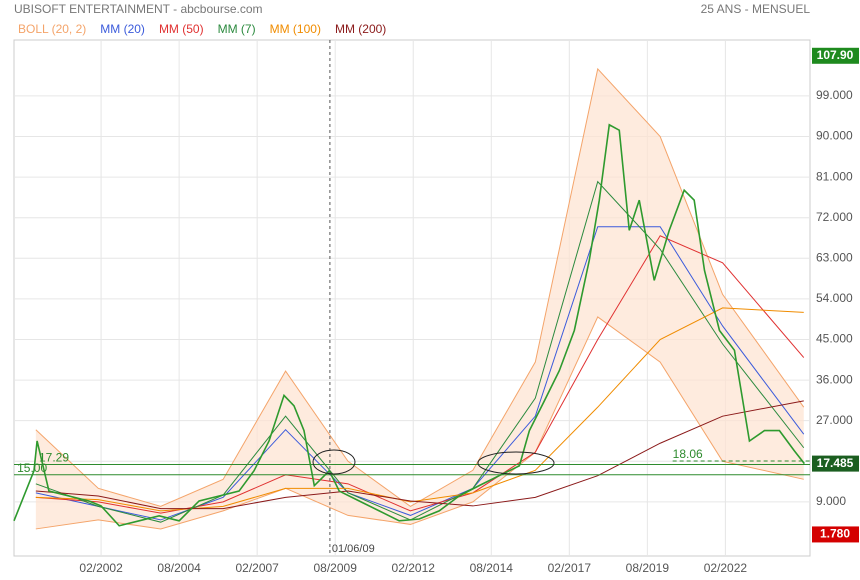  Describe the element at coordinates (101, 568) in the screenshot. I see `x-tick-label: 02/2002` at that location.